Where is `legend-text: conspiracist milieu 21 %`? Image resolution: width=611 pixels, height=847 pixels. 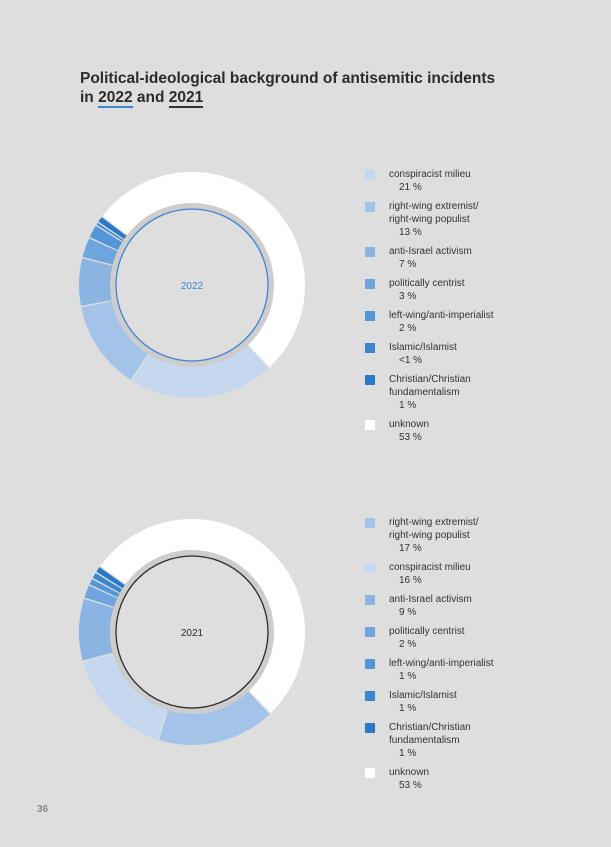
legend-text: conspiracist milieu 21 % is located at coordinates (430, 181).